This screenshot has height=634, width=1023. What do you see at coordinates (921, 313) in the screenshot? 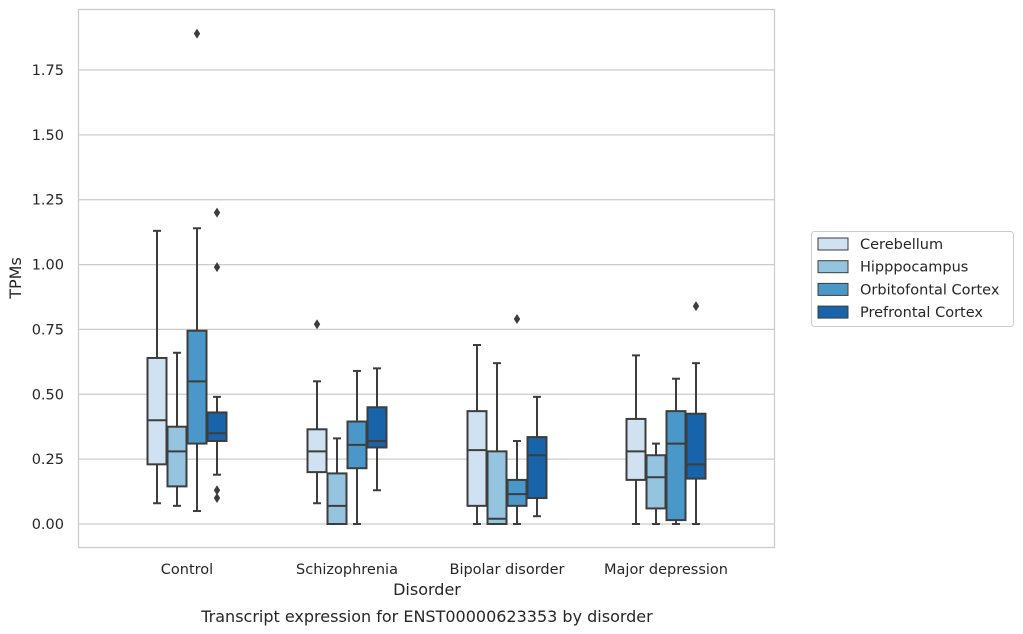
I see `legend-label: Prefrontal Cortex` at bounding box center [921, 313].